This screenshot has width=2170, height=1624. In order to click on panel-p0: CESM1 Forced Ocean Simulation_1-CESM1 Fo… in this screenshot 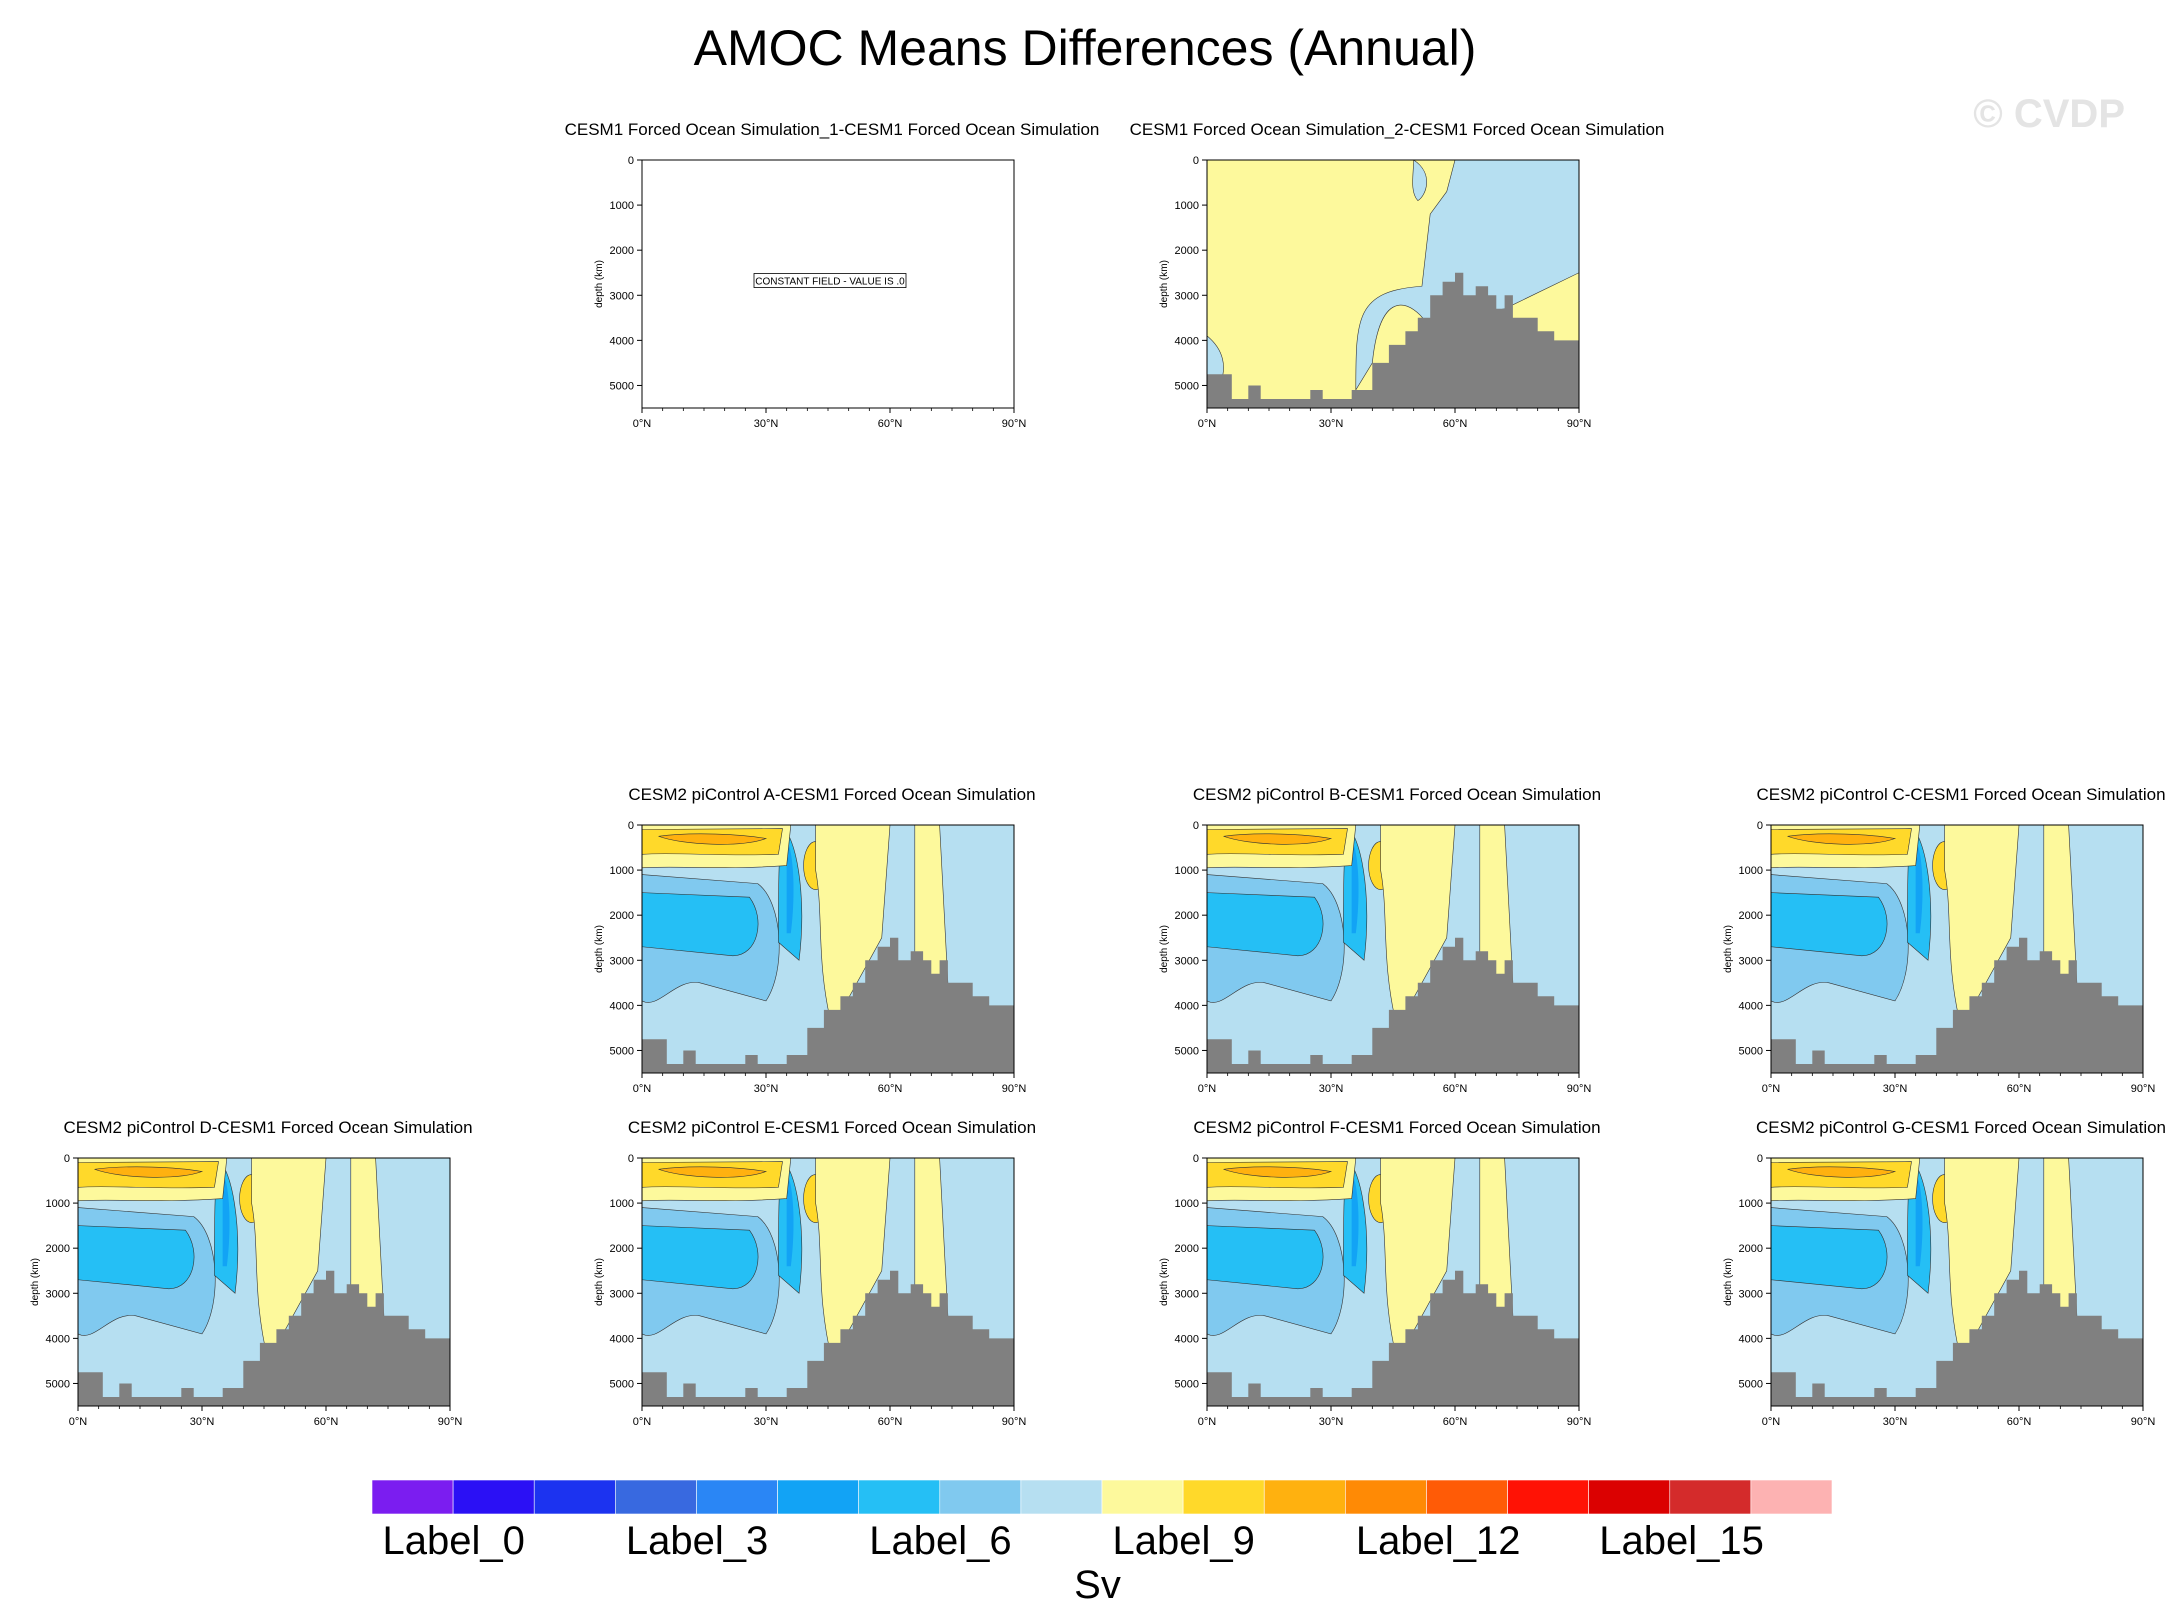, I will do `click(832, 280)`.